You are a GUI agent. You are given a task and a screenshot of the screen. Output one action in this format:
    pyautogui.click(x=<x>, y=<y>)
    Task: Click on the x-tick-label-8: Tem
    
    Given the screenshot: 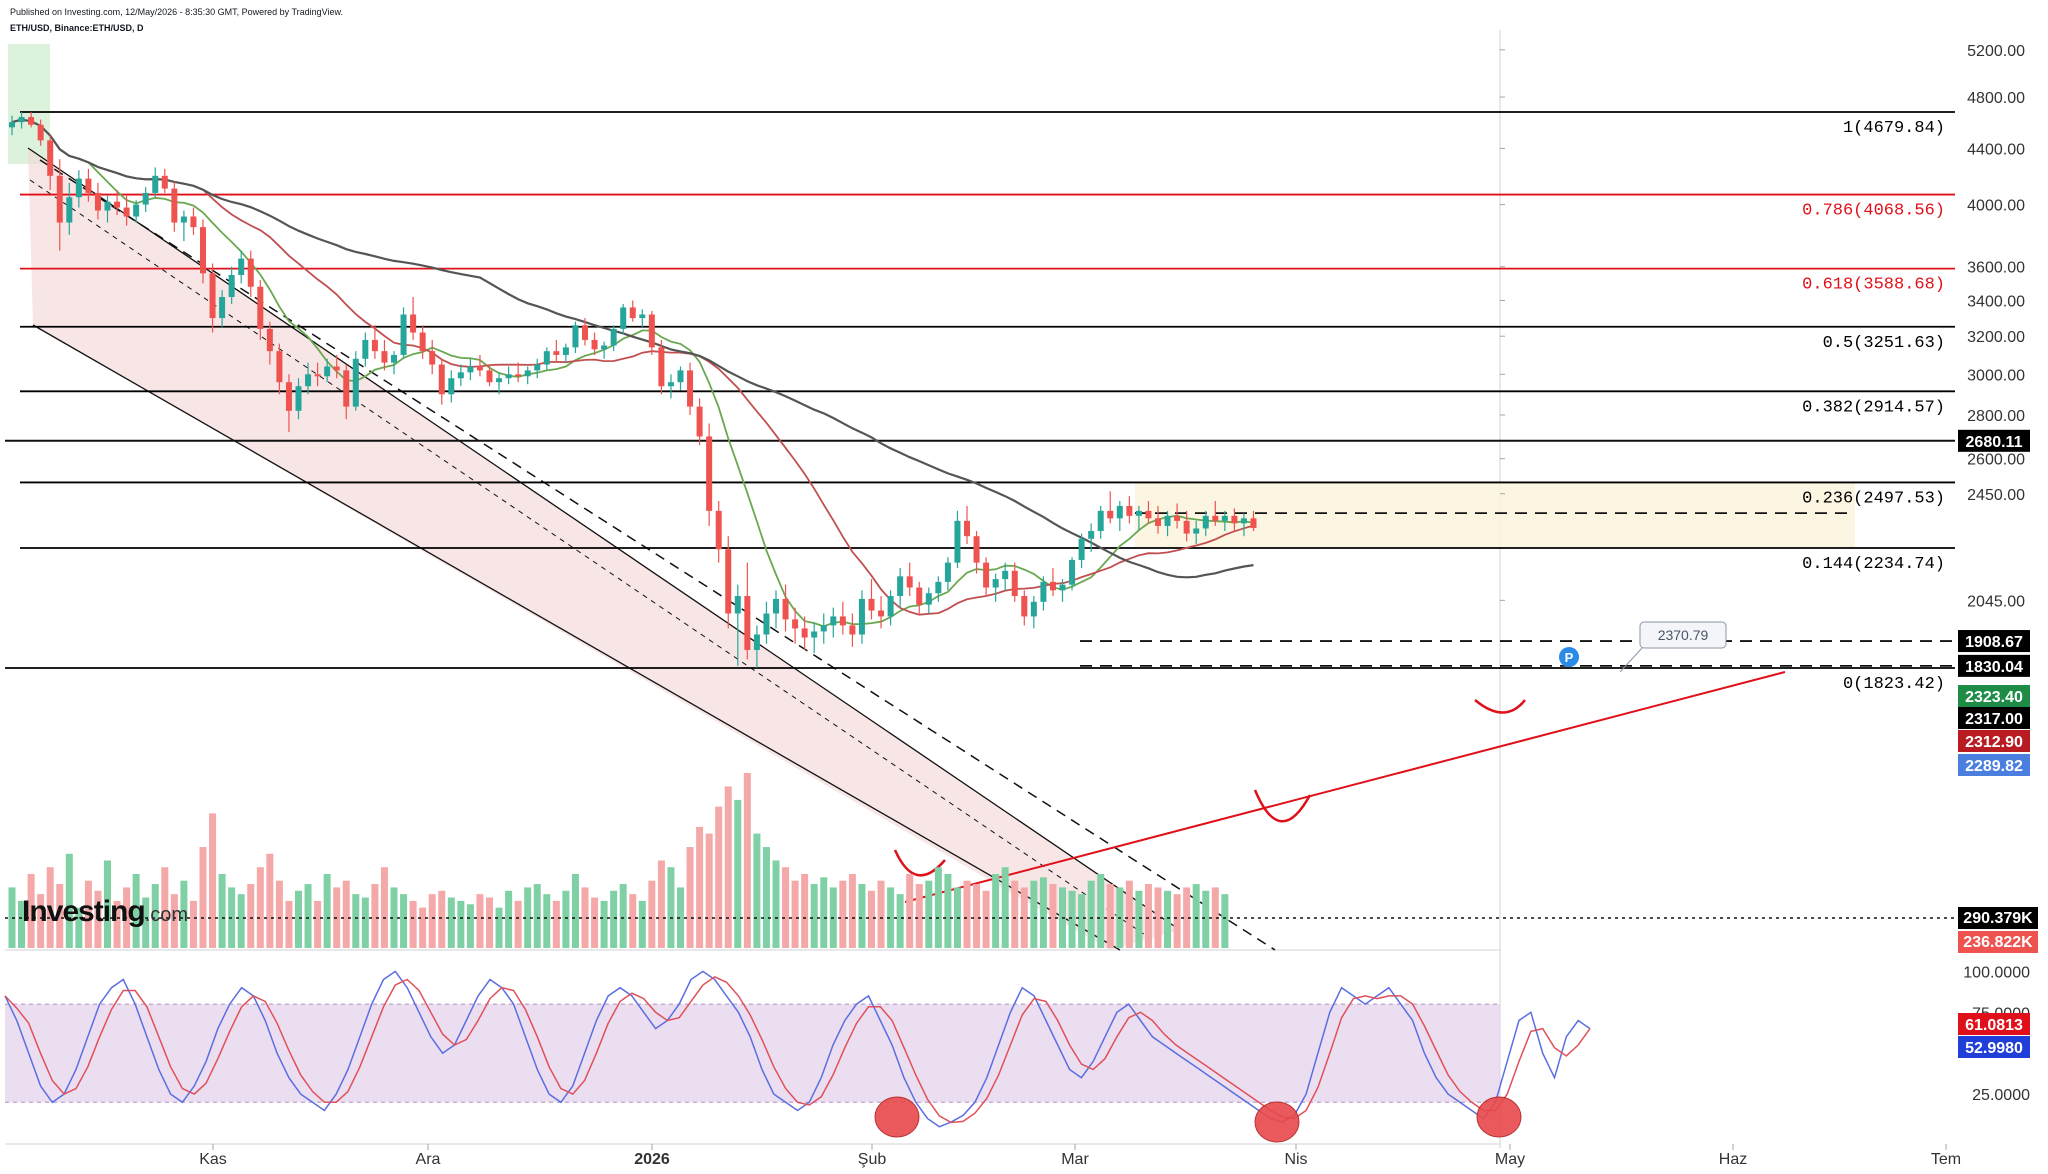 What is the action you would take?
    pyautogui.click(x=1946, y=1159)
    